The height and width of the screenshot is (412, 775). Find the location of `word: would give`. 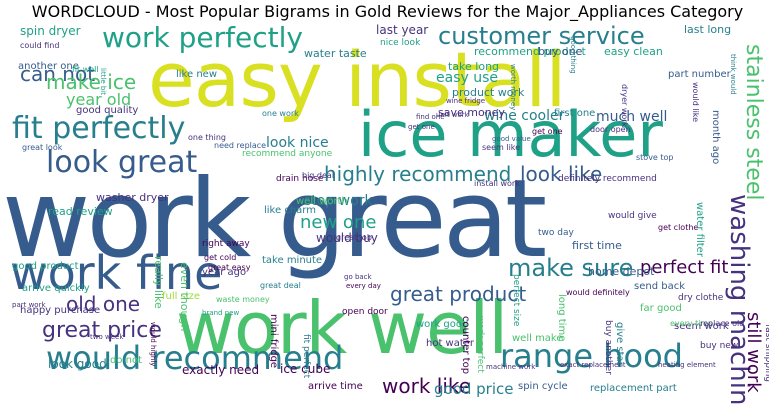

word: would give is located at coordinates (632, 216).